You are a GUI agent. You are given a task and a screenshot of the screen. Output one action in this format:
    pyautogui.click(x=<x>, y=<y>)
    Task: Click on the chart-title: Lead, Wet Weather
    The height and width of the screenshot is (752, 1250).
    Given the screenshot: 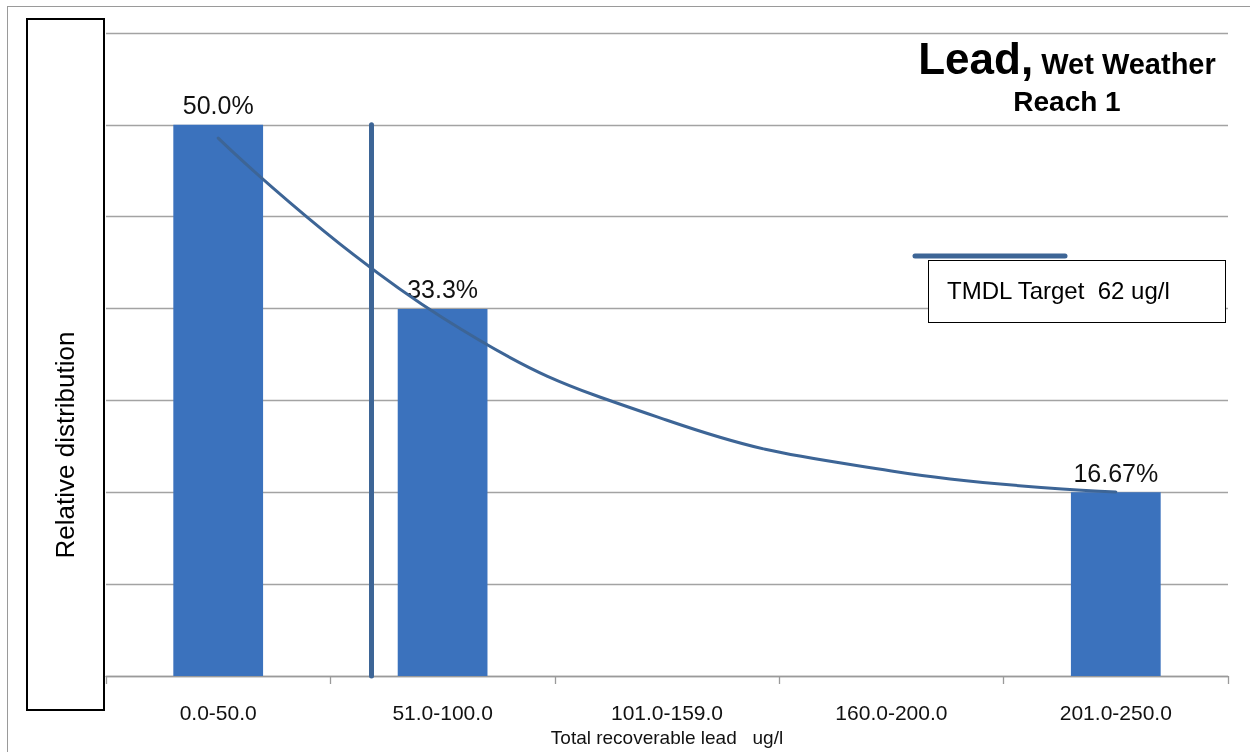 What is the action you would take?
    pyautogui.click(x=1067, y=58)
    